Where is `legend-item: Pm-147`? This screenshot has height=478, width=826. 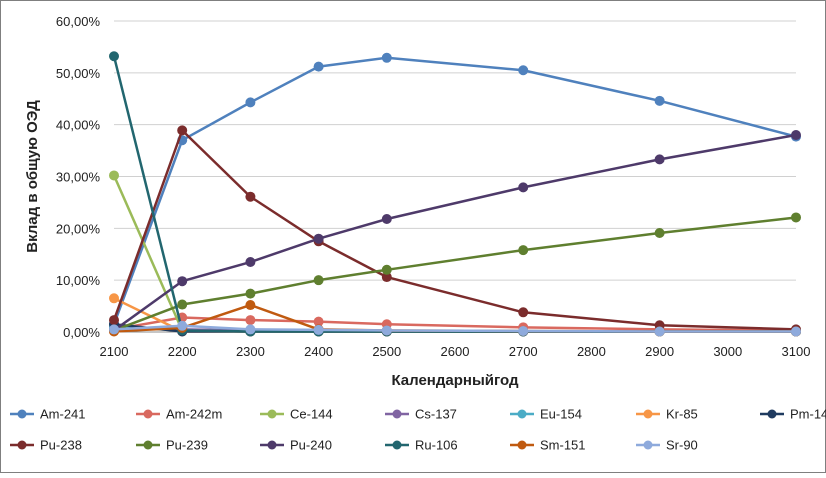 legend-item: Pm-147 is located at coordinates (793, 414).